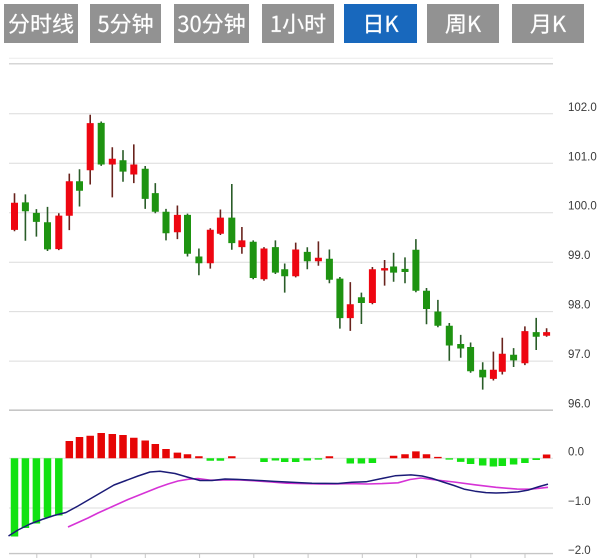 Image resolution: width=604 pixels, height=559 pixels. I want to click on svg-text: −1.0, so click(579, 502).